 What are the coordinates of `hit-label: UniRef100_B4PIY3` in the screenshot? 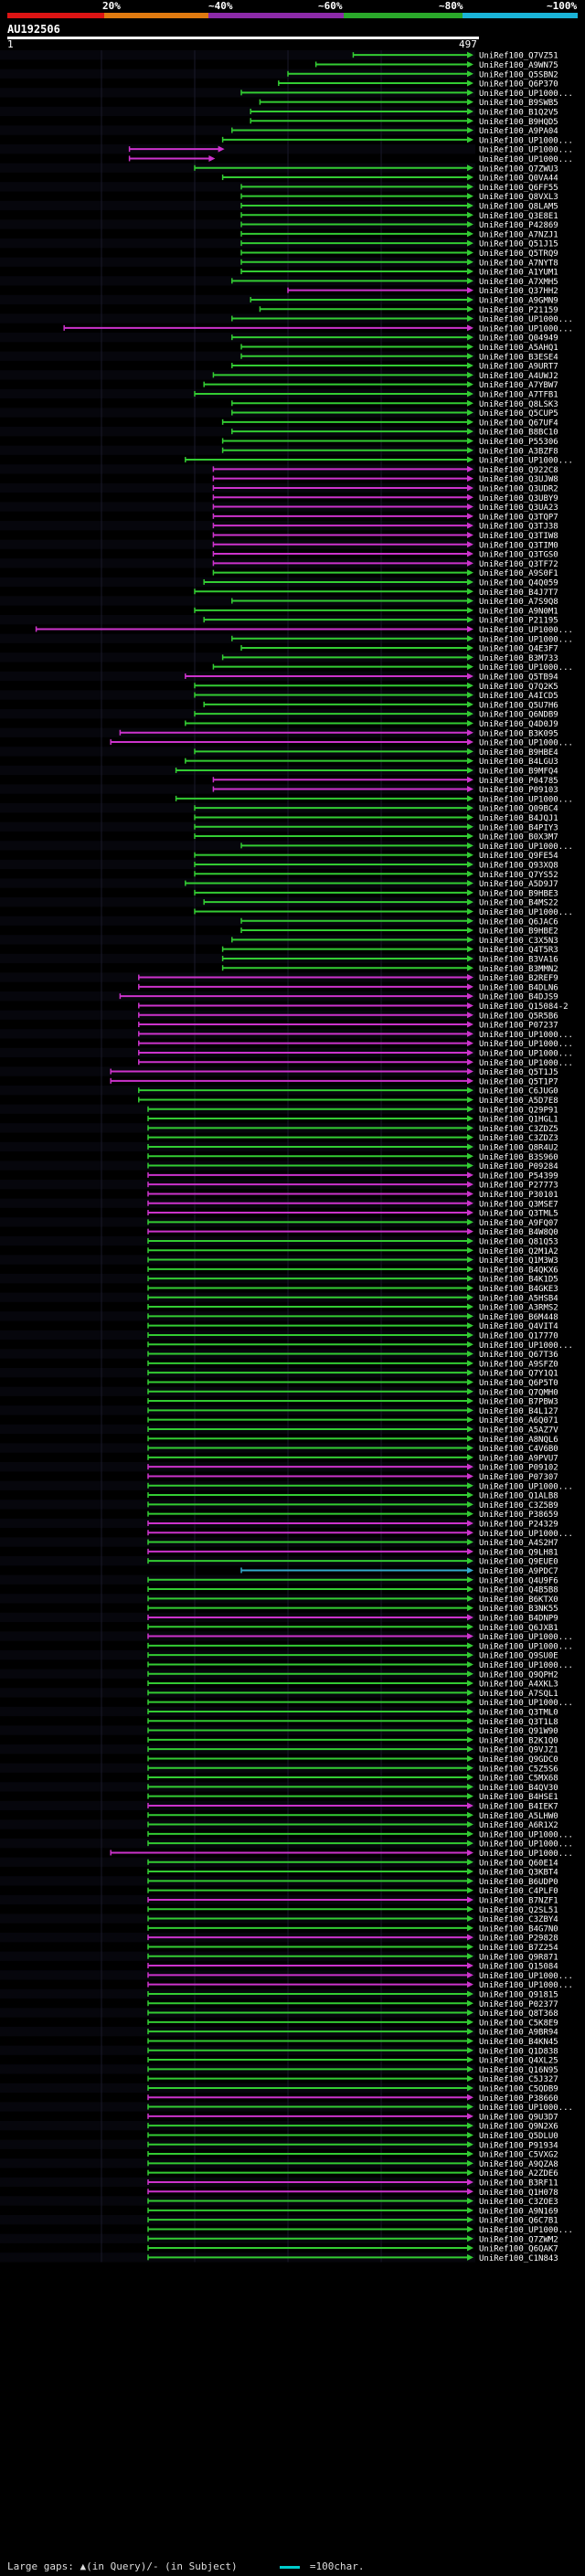 It's located at (518, 827).